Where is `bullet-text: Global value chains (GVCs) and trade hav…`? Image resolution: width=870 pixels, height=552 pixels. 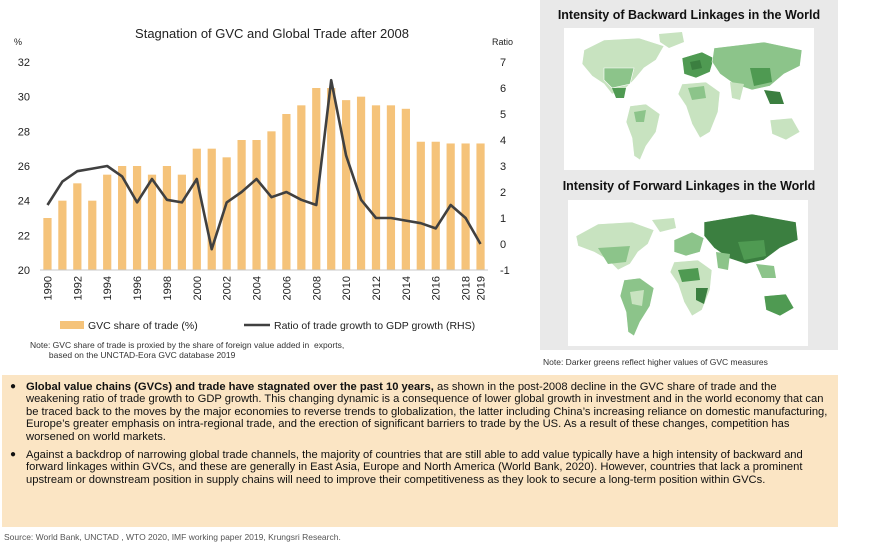 bullet-text: Global value chains (GVCs) and trade hav… is located at coordinates (427, 412).